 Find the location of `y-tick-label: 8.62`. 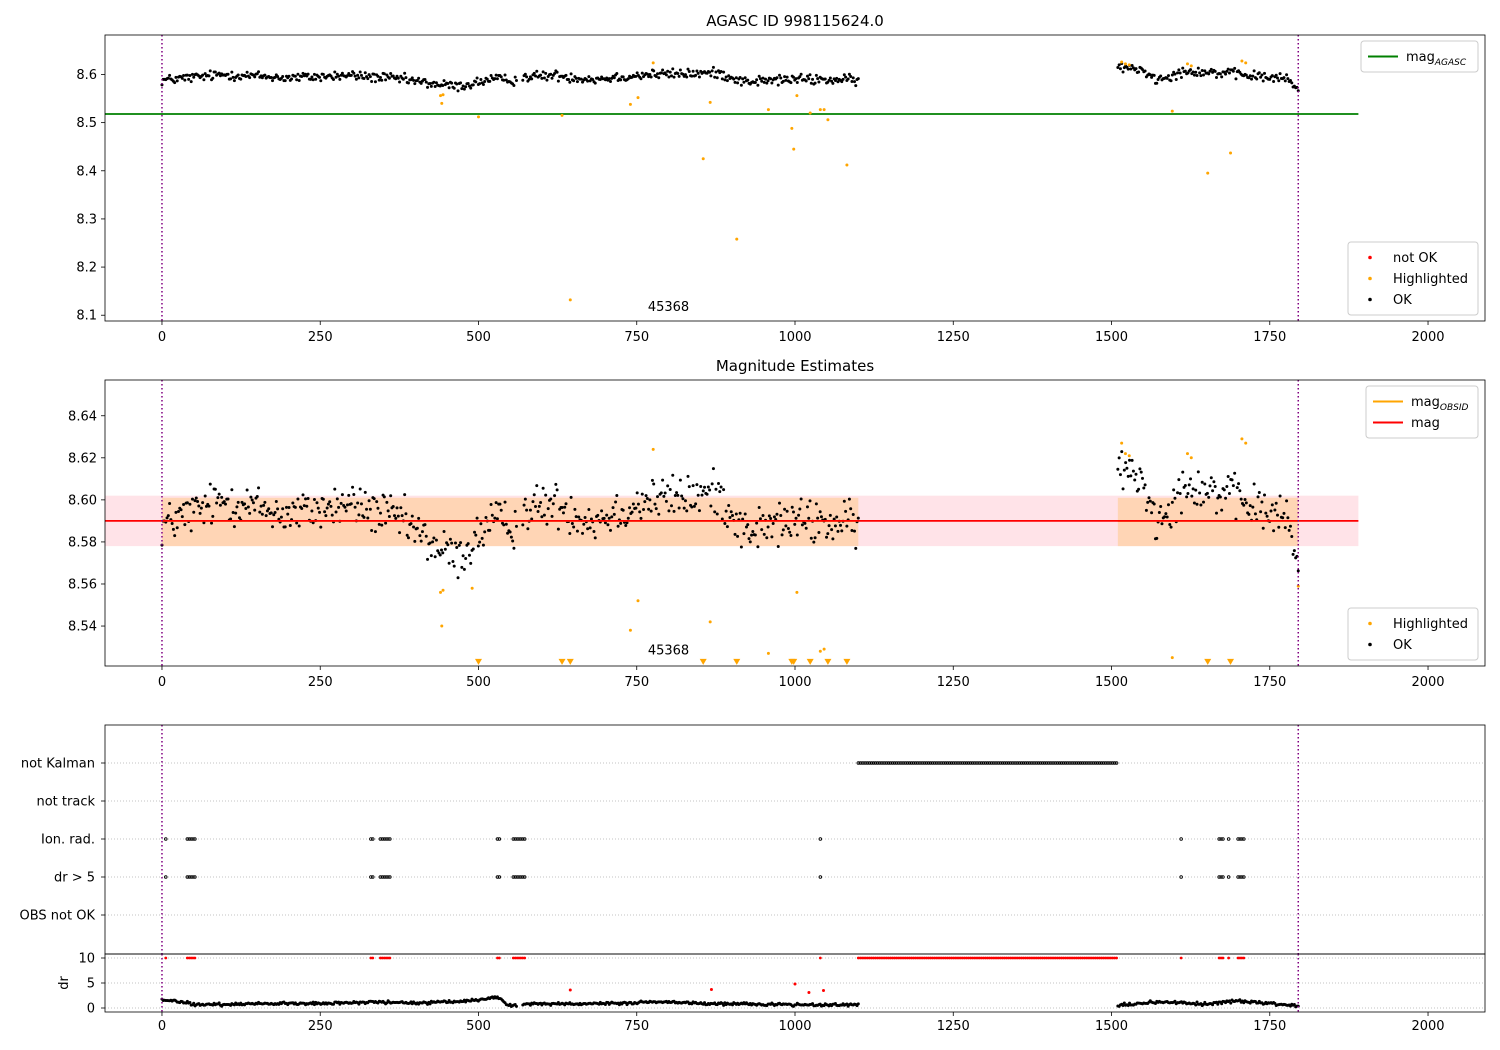

y-tick-label: 8.62 is located at coordinates (82, 458).